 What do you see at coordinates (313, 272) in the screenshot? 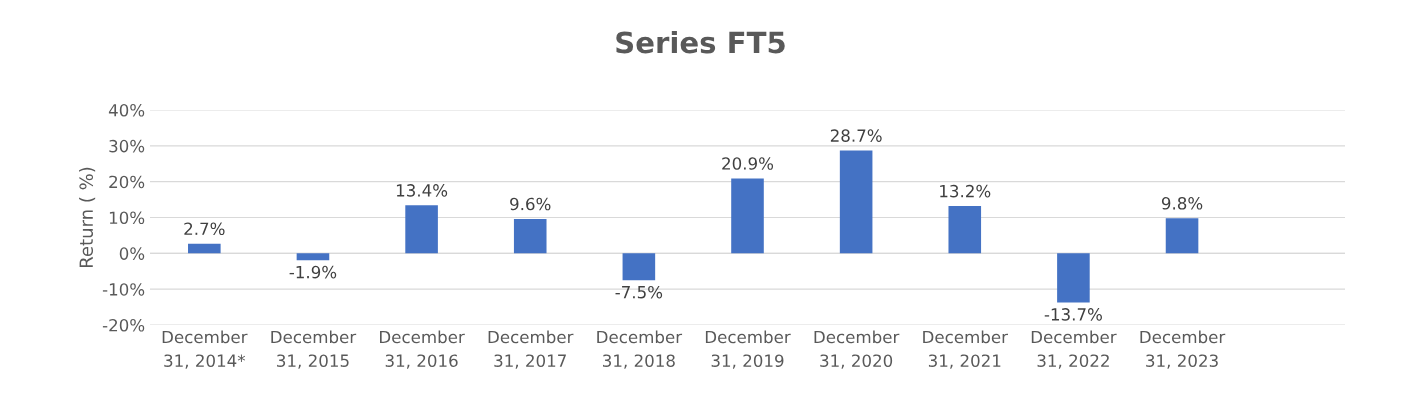
I see `data-label: -1.9%` at bounding box center [313, 272].